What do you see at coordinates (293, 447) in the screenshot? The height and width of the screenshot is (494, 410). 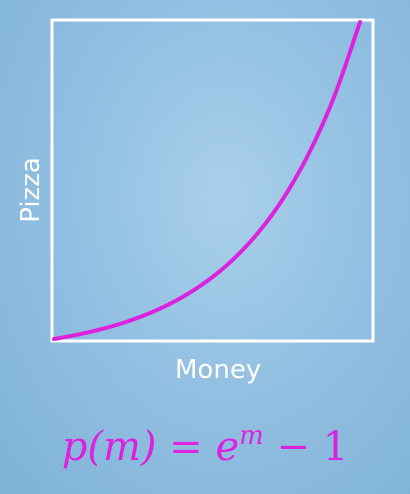 I see `equation-minus: −` at bounding box center [293, 447].